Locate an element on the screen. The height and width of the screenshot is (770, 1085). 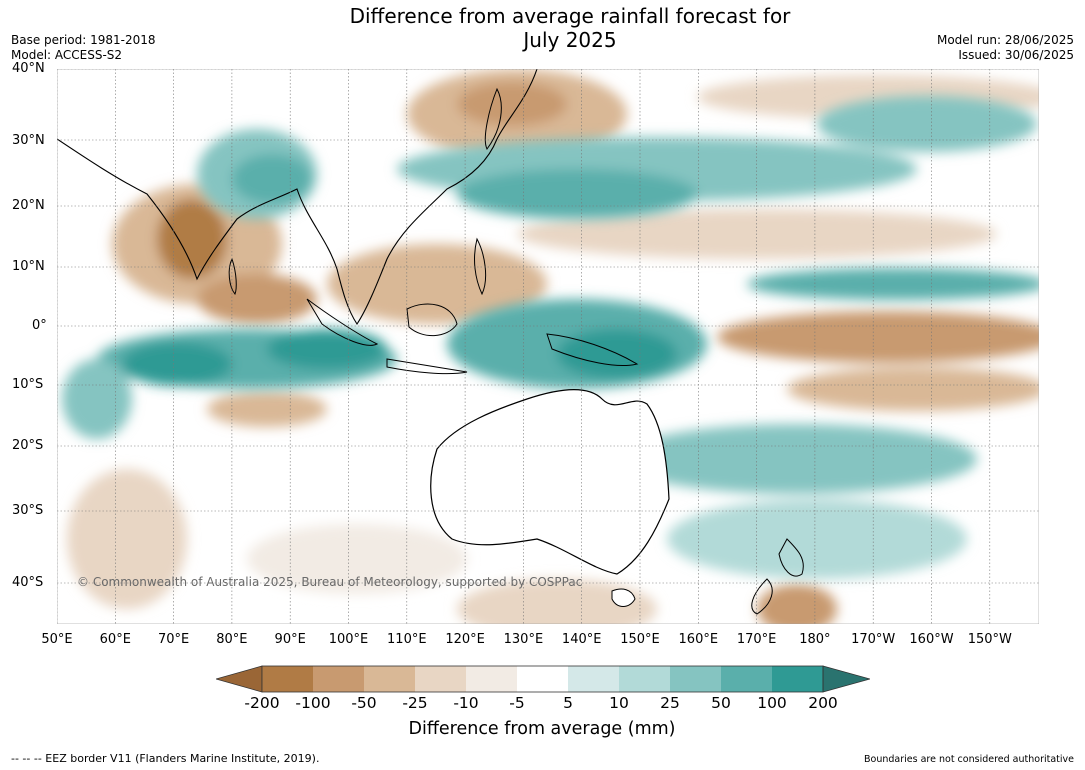
colorbar-tick-label: 200 is located at coordinates (823, 703).